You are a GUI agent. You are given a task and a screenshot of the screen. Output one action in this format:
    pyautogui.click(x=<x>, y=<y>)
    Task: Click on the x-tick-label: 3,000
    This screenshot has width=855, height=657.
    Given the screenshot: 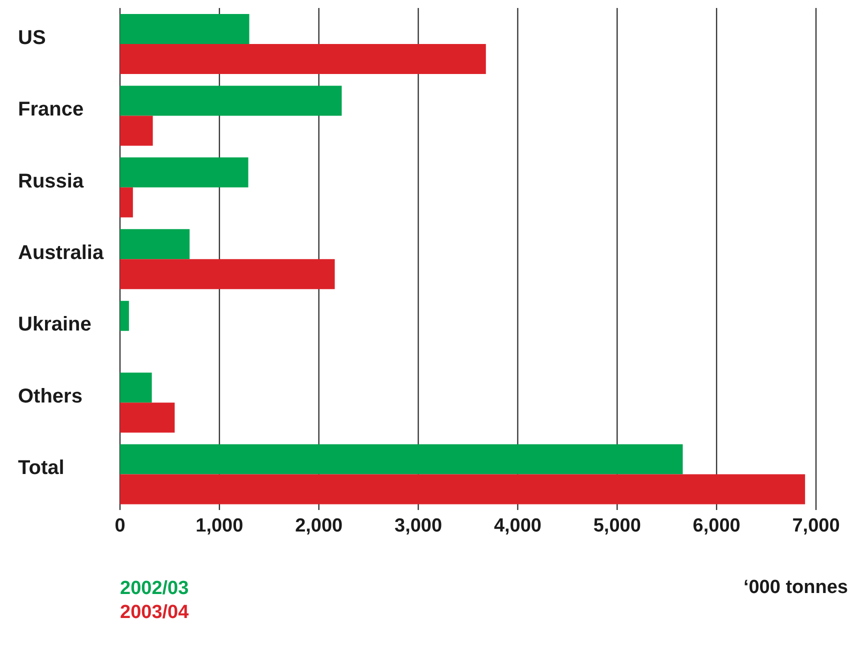 What is the action you would take?
    pyautogui.click(x=418, y=525)
    